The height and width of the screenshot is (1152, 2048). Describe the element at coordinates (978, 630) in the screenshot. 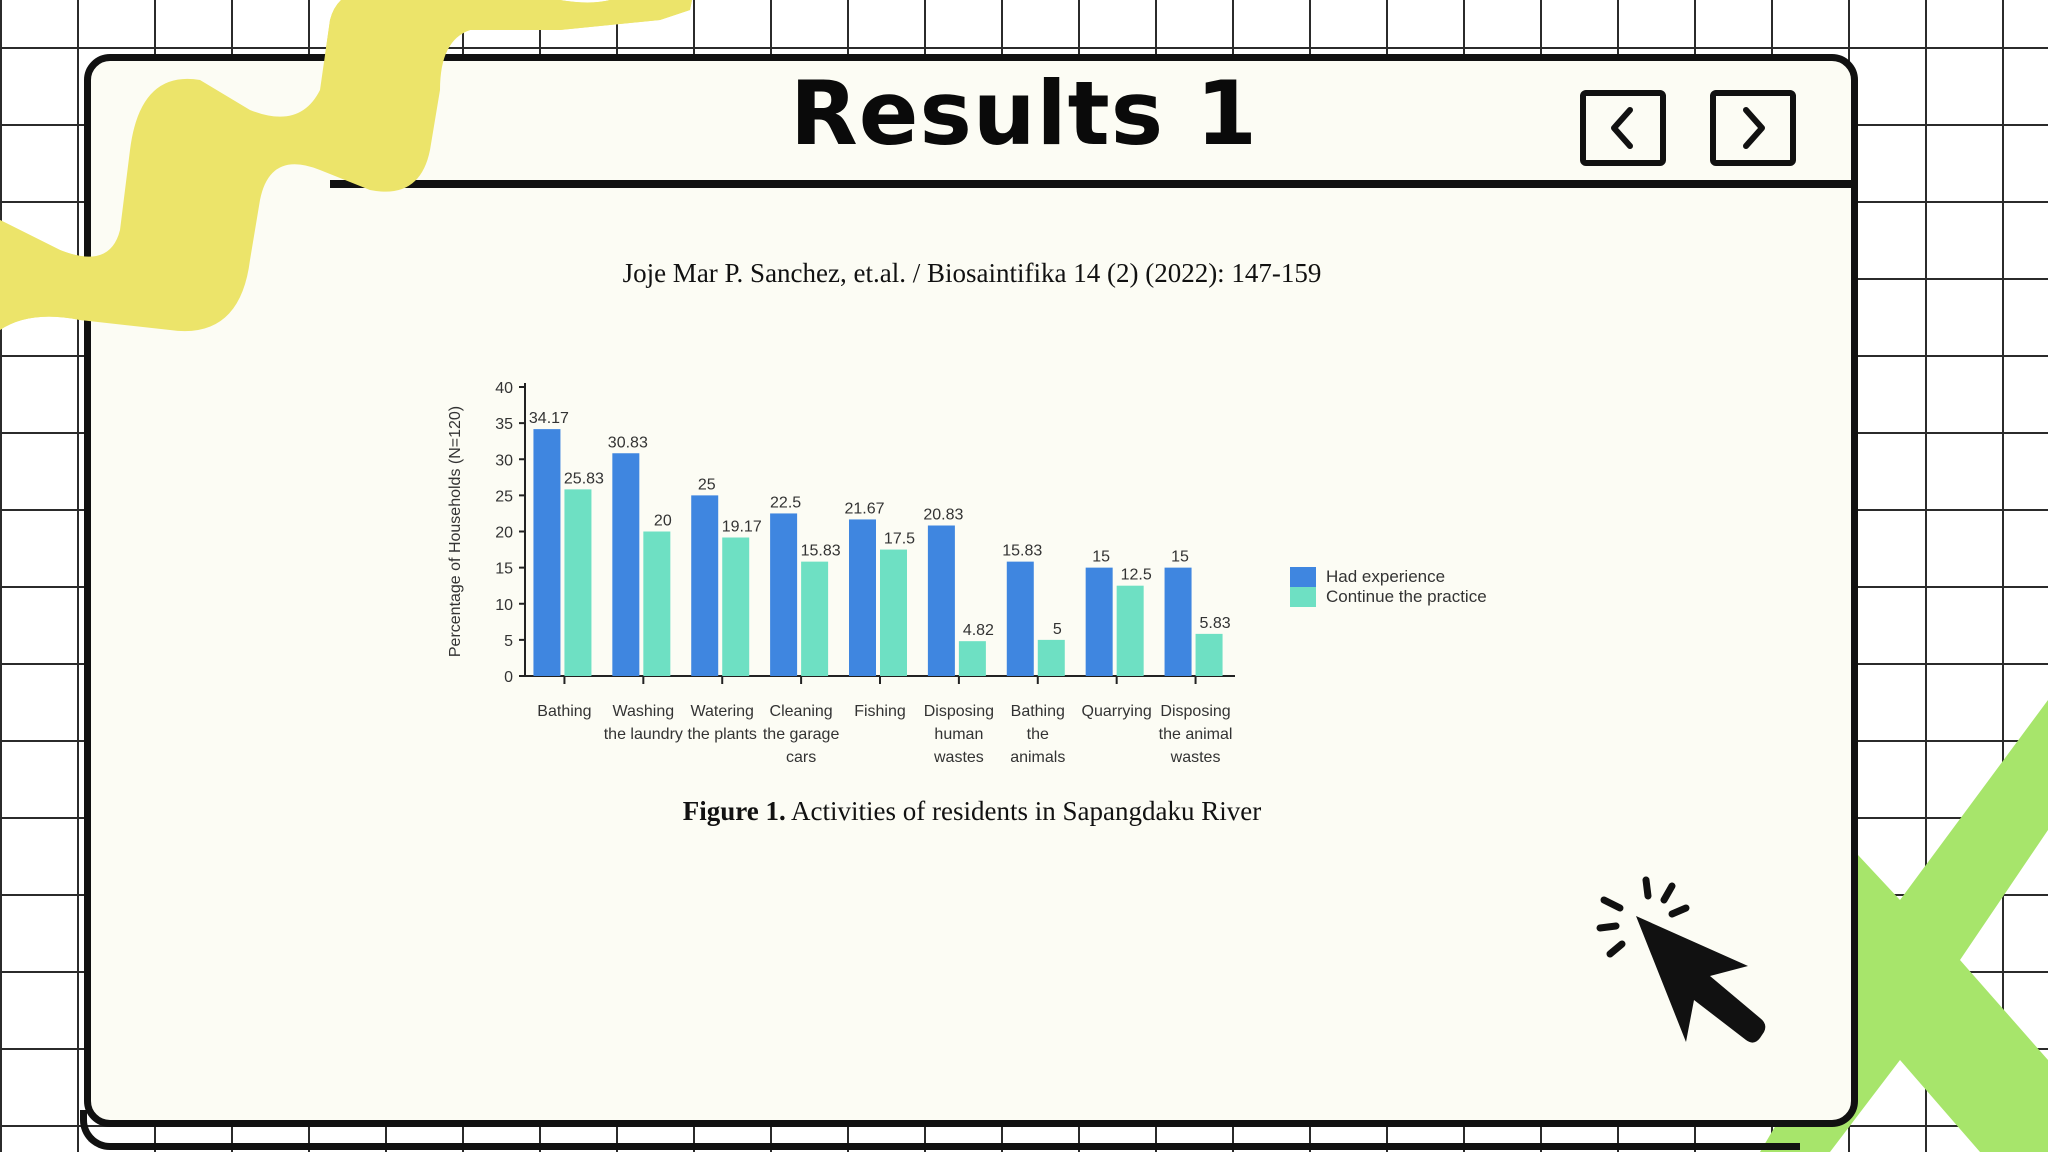

I see `data-label: 4.82` at that location.